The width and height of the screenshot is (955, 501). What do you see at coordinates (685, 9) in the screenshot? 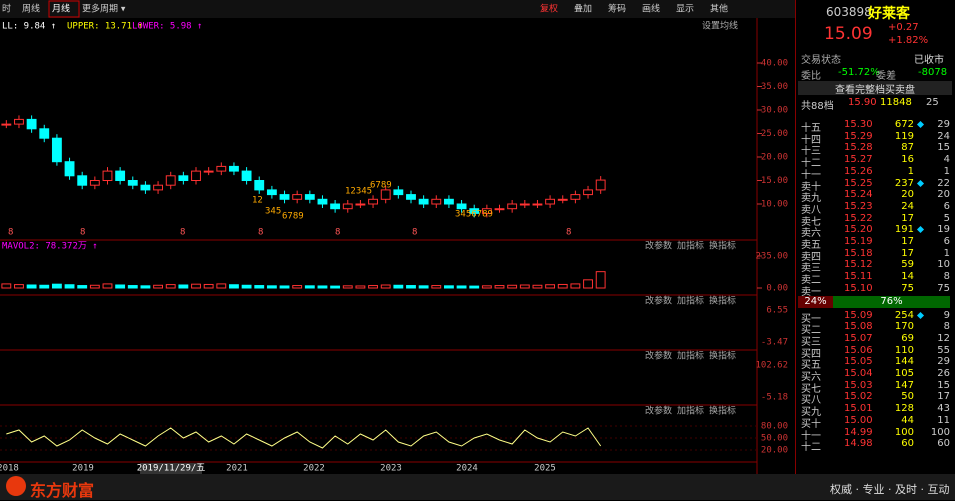
I see `tool-button: 显示` at bounding box center [685, 9].